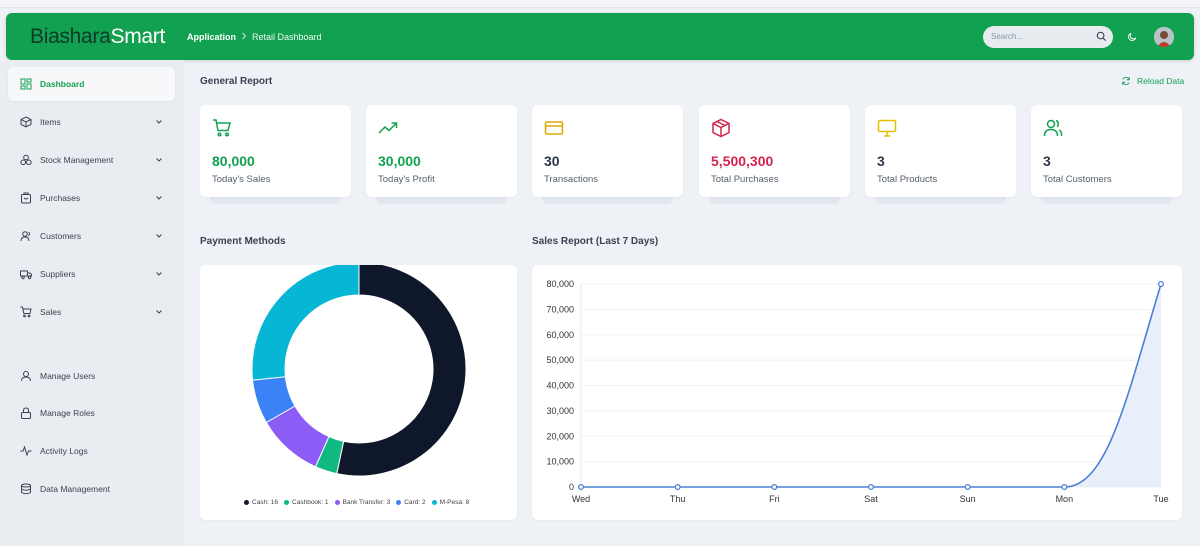  I want to click on user-icon, so click(26, 376).